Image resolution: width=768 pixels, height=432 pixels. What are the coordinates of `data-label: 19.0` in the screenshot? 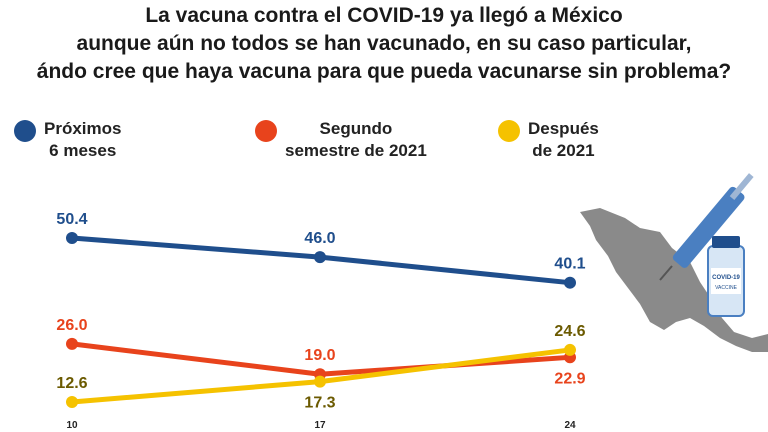 It's located at (319, 355).